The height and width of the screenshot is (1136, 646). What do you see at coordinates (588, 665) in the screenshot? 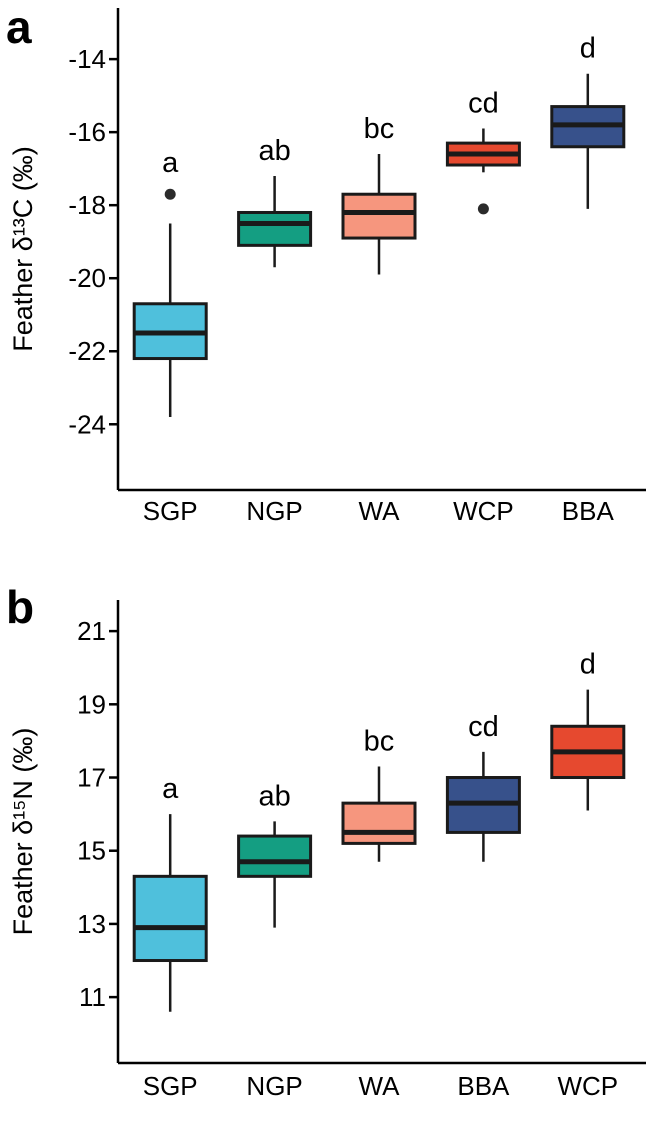
I see `sig-letter-WCP: d` at bounding box center [588, 665].